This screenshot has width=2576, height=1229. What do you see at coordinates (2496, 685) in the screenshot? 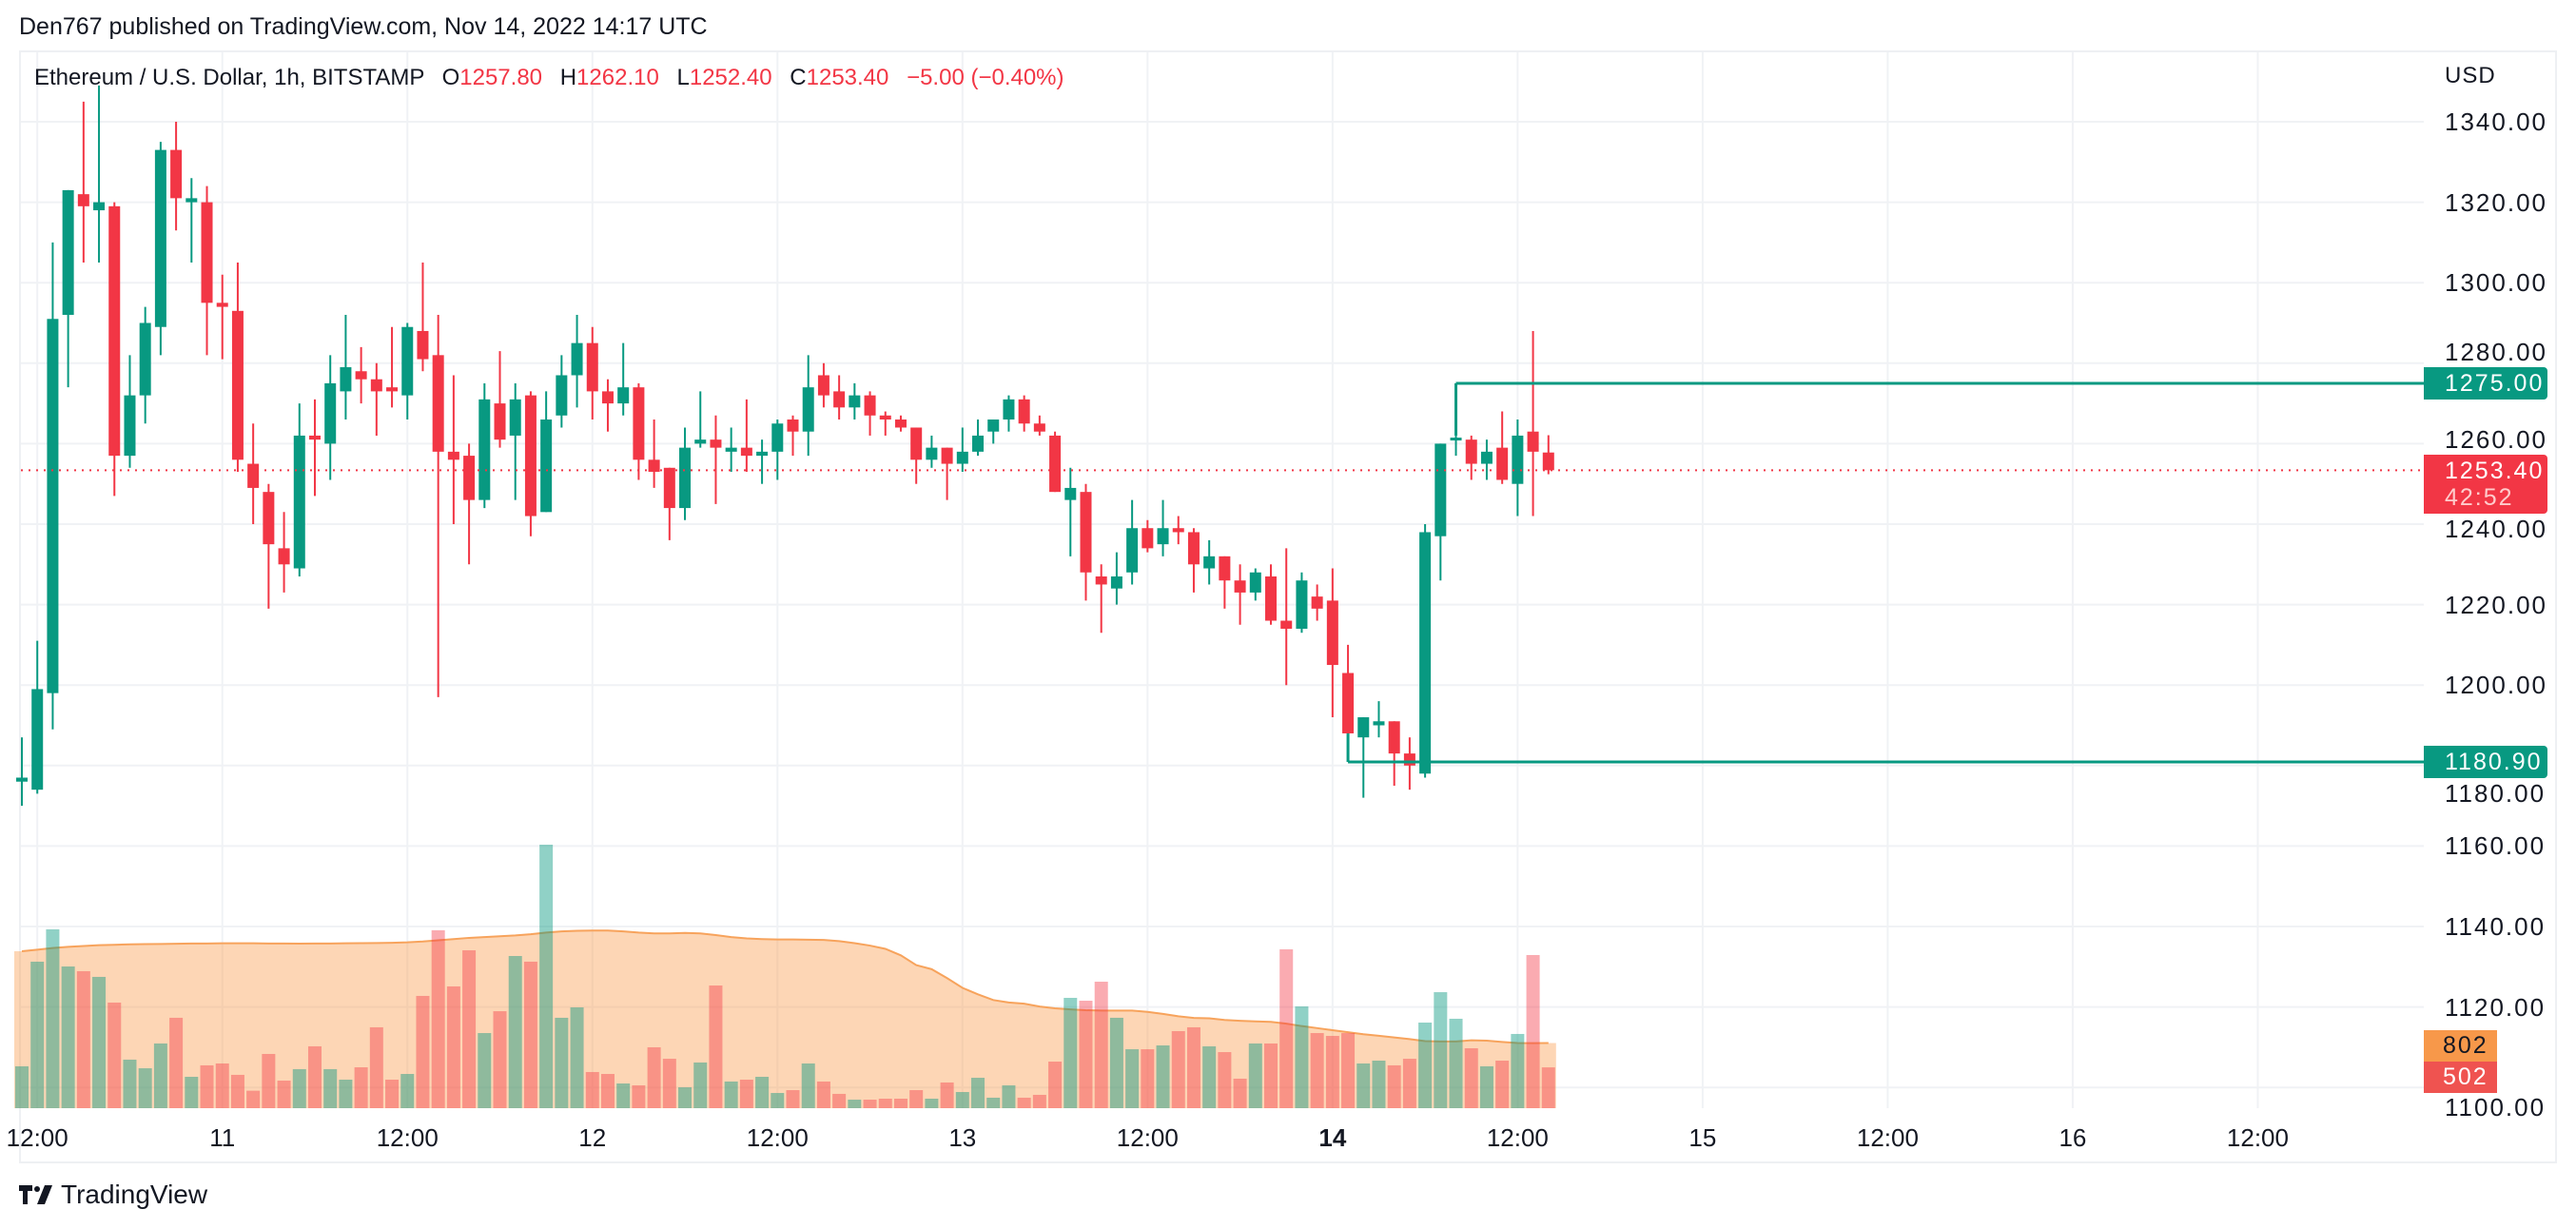
I see `price-tick-label: 1200.00` at bounding box center [2496, 685].